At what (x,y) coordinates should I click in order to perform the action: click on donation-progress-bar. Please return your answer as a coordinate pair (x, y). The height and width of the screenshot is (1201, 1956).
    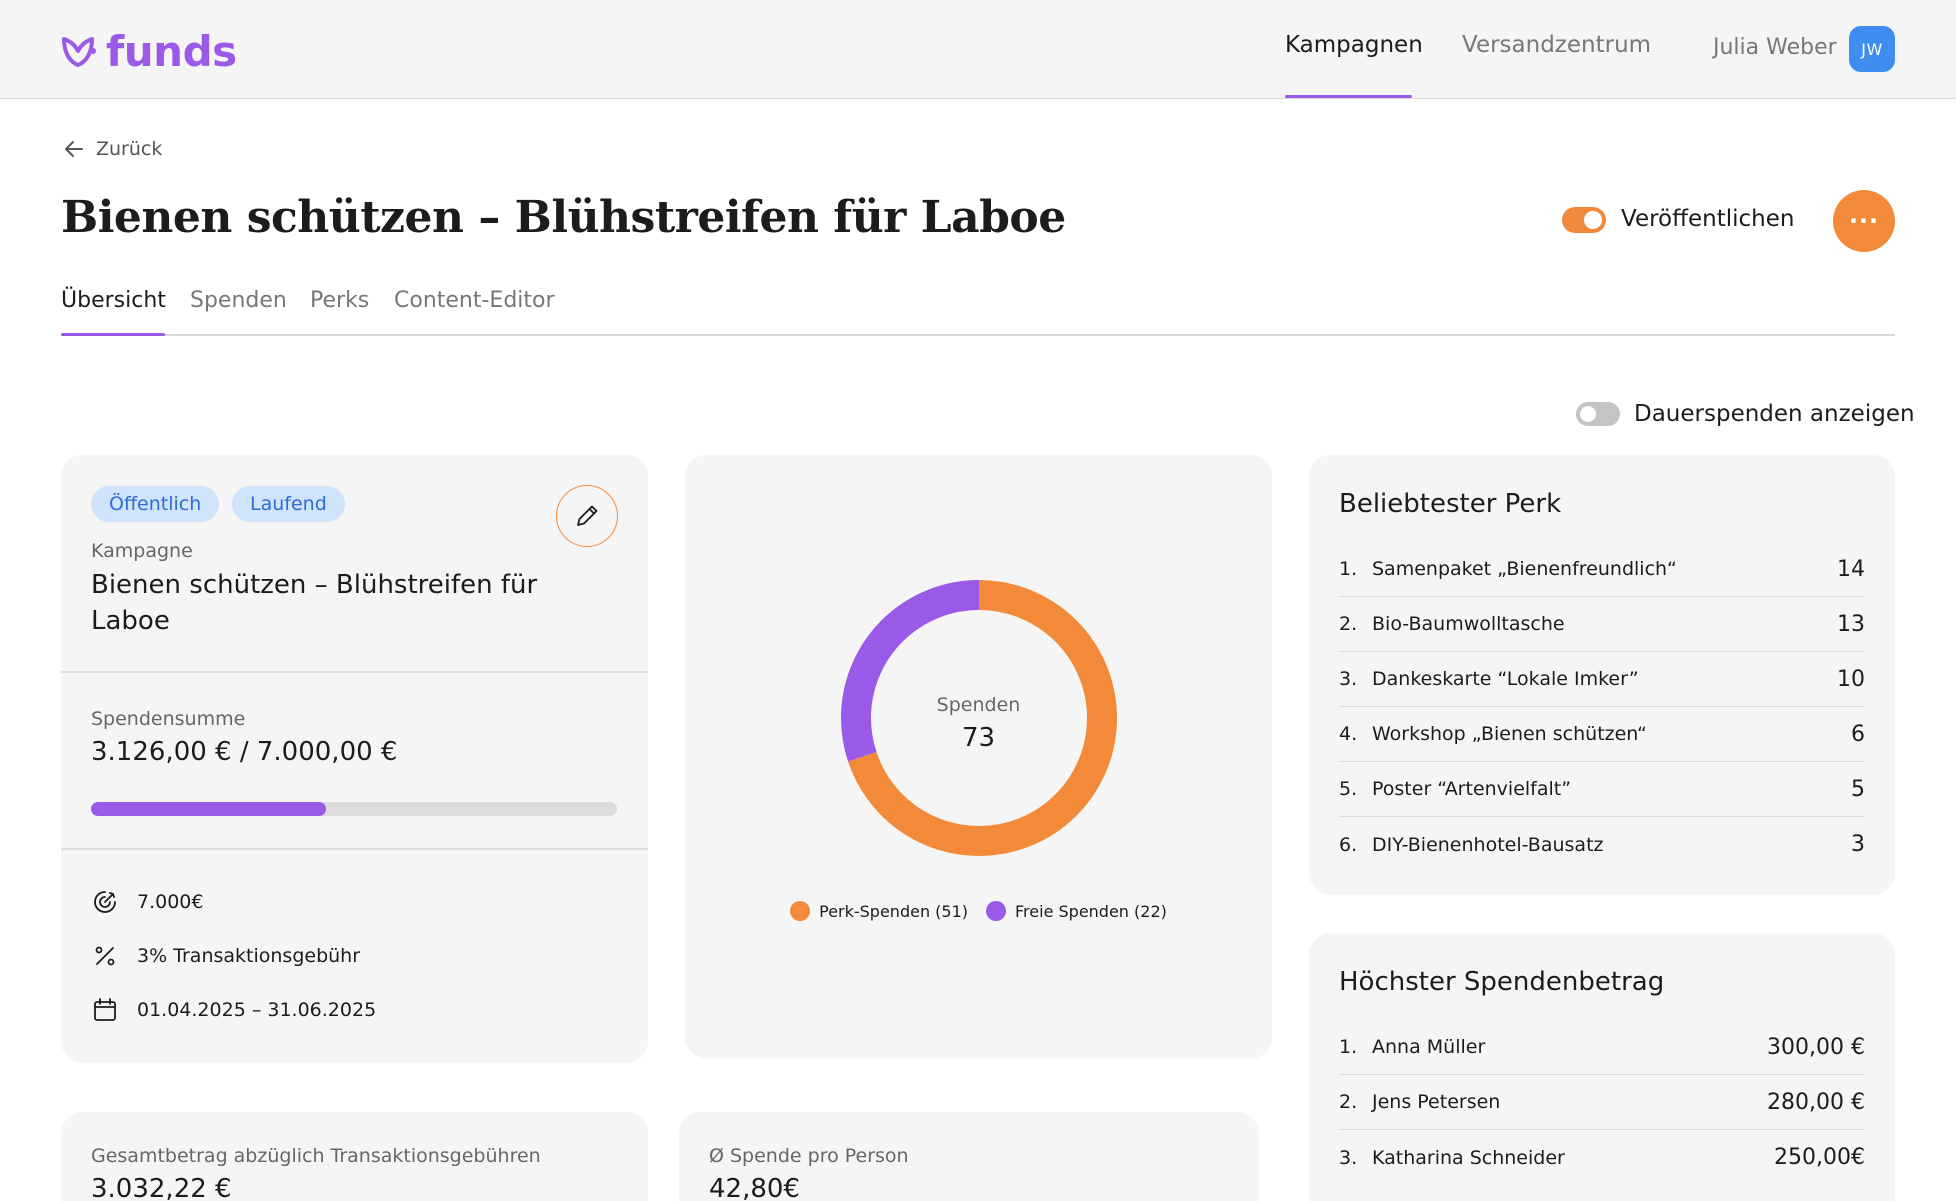
    Looking at the image, I should click on (354, 809).